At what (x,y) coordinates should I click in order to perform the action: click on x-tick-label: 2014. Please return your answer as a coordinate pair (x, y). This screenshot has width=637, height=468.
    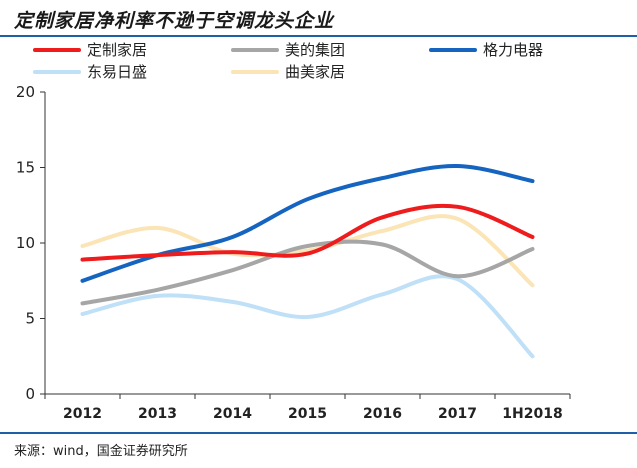
    Looking at the image, I should click on (232, 414).